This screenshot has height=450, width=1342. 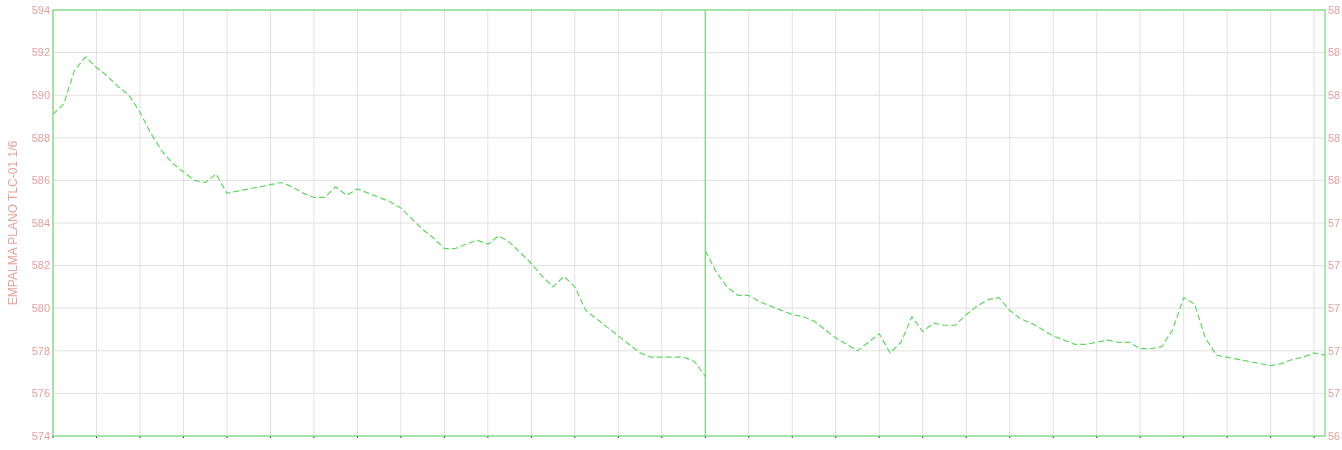 What do you see at coordinates (13, 223) in the screenshot?
I see `y-axis-title: EMPALMA PLANO TLC-01 1/6` at bounding box center [13, 223].